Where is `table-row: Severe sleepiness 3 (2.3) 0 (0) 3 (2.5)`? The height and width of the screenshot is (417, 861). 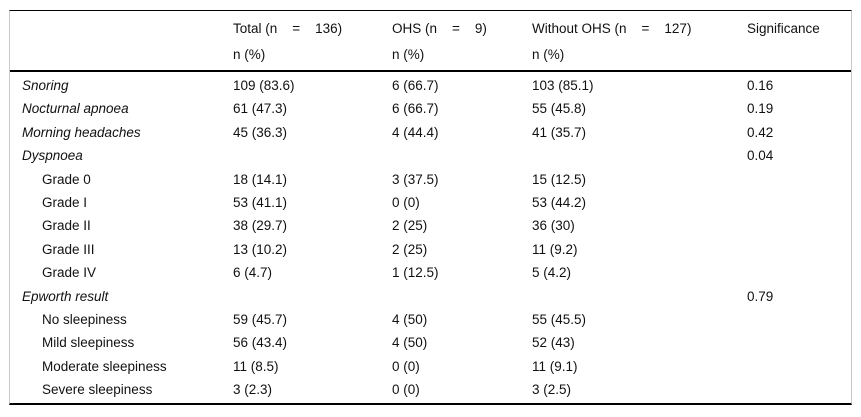
table-row: Severe sleepiness 3 (2.3) 0 (0) 3 (2.5) is located at coordinates (430, 389).